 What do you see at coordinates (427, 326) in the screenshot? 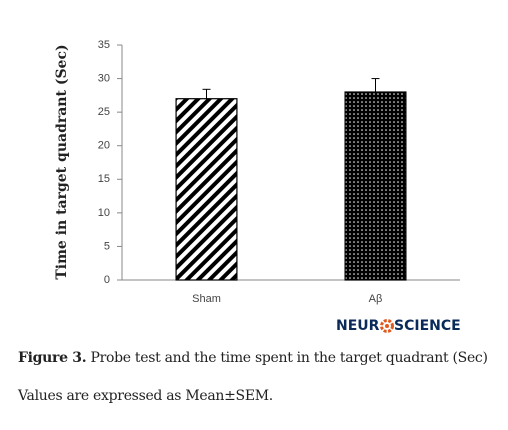
I see `logo-right: SCIENCE` at bounding box center [427, 326].